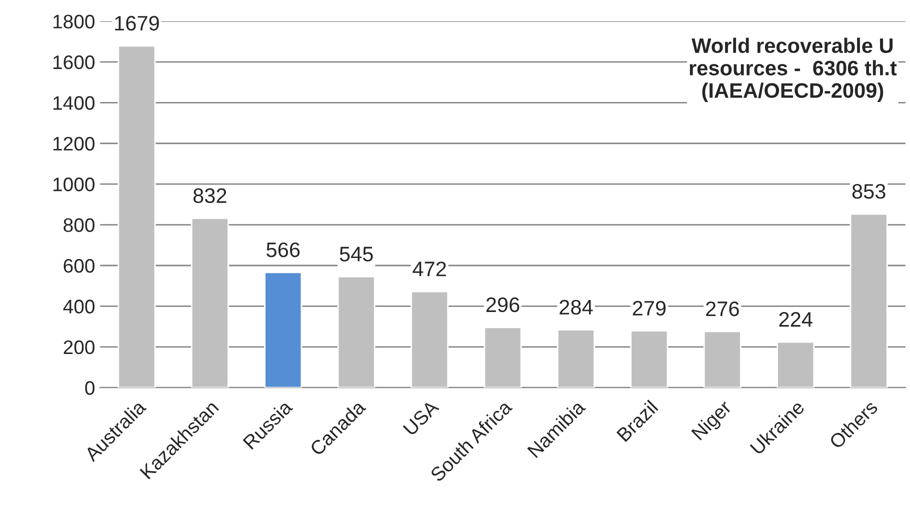  I want to click on data-label: 296, so click(503, 304).